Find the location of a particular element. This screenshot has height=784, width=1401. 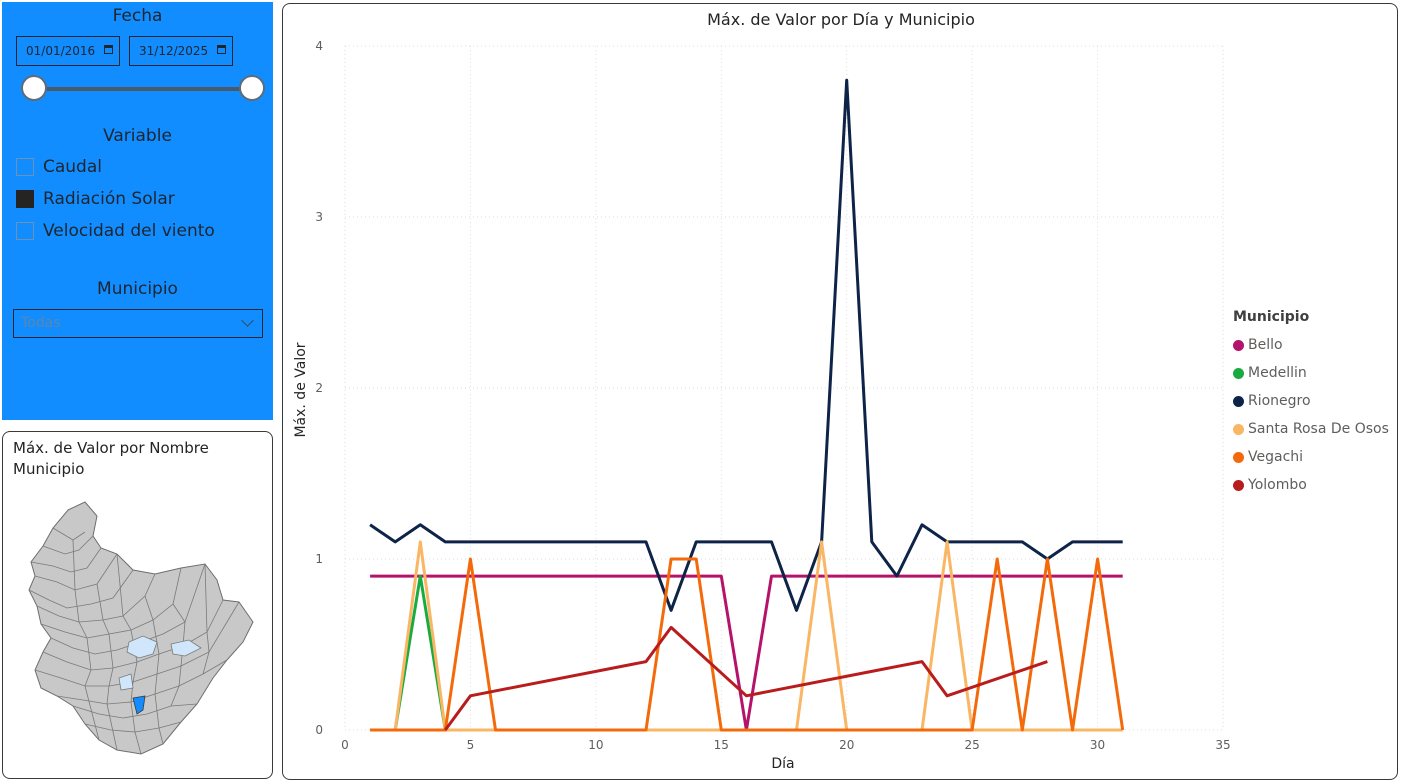

legend-label: Santa Rosa De Osos is located at coordinates (1318, 429).